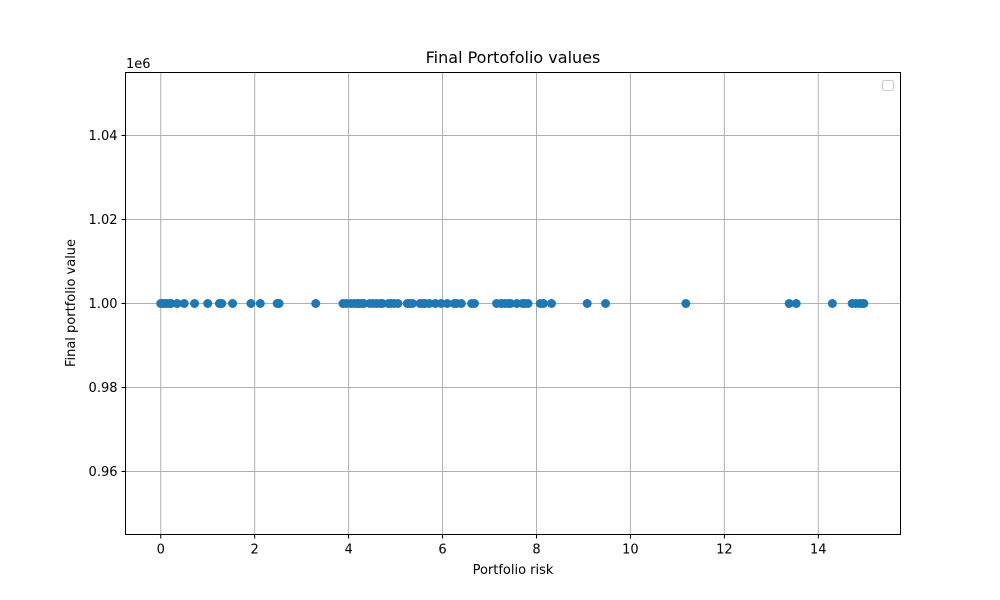 This screenshot has height=600, width=1000. I want to click on x-axis-ticks: 0 2 4 6 8 10 12 14, so click(492, 546).